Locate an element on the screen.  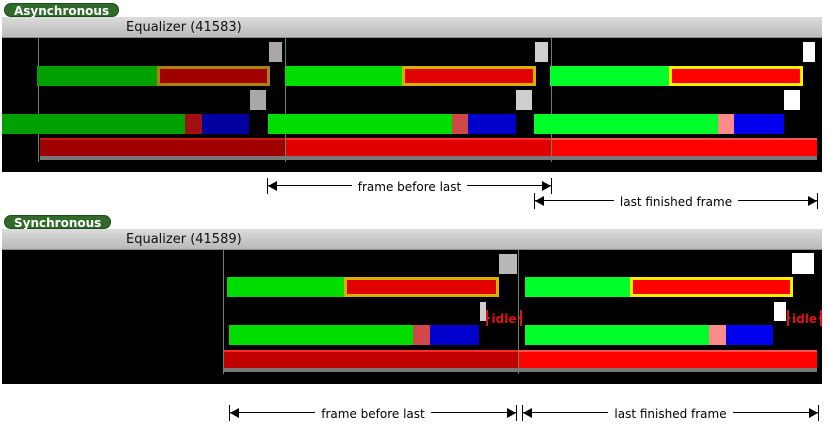
synchronous-badge: Synchronous is located at coordinates (58, 222).